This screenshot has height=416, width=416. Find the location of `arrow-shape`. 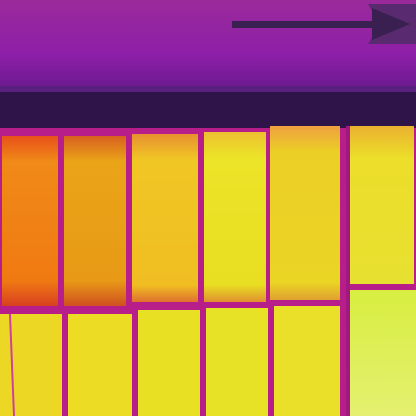

arrow-shape is located at coordinates (324, 24).